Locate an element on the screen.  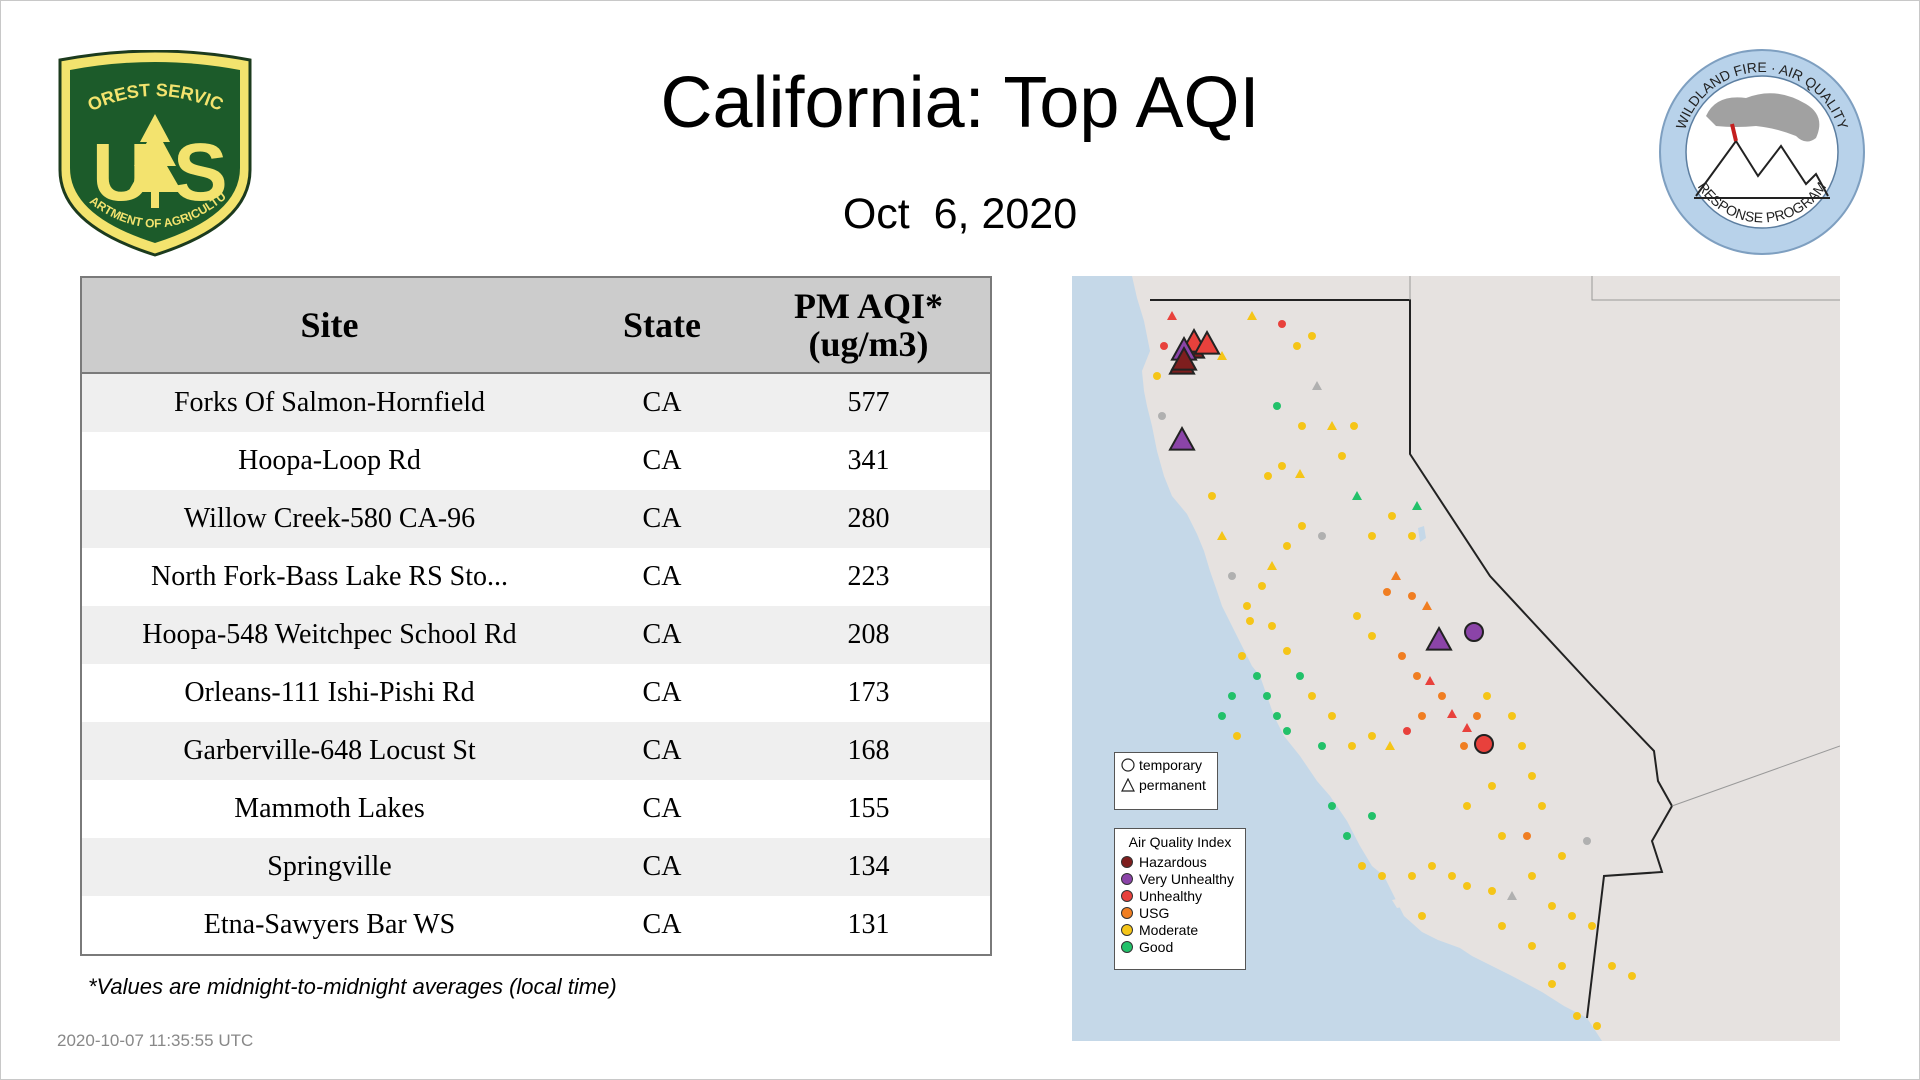
legend-item-unhealthy: Unhealthy is located at coordinates (1180, 895).